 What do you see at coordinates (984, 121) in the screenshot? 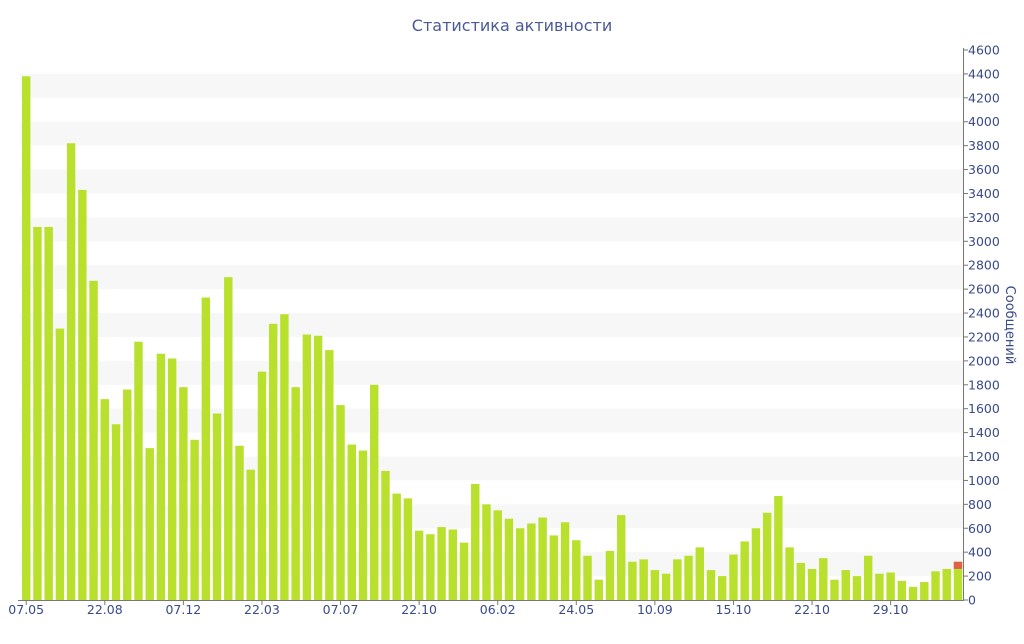
I see `y-tick-label: 4000` at bounding box center [984, 121].